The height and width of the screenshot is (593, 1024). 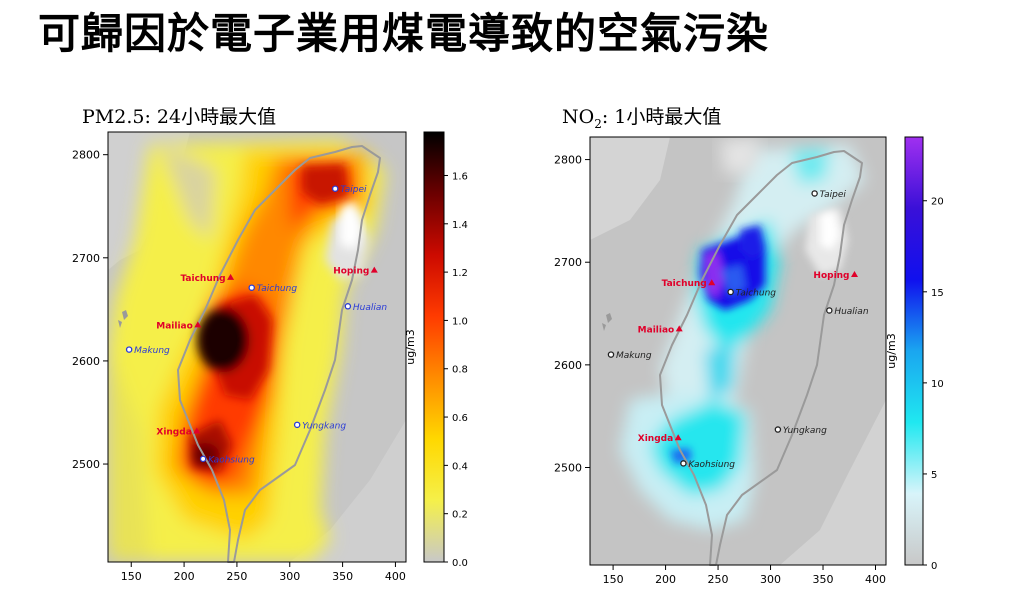 What do you see at coordinates (460, 418) in the screenshot?
I see `colorbar-tick-label: 0.6` at bounding box center [460, 418].